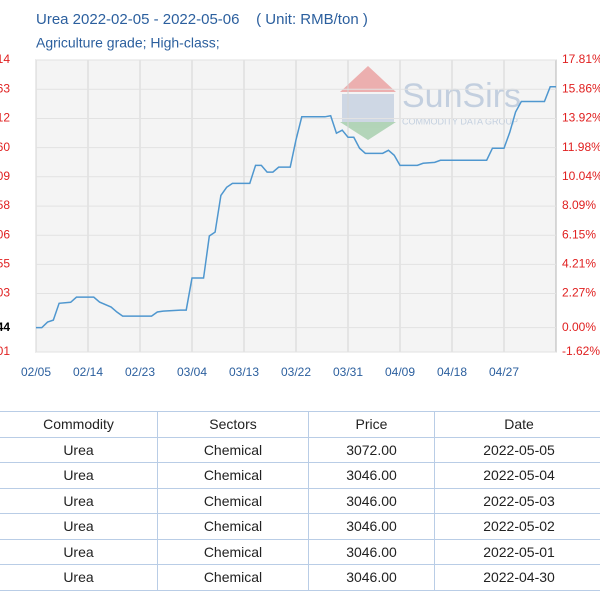  I want to click on y-tick-label: 15.86%, so click(581, 88).